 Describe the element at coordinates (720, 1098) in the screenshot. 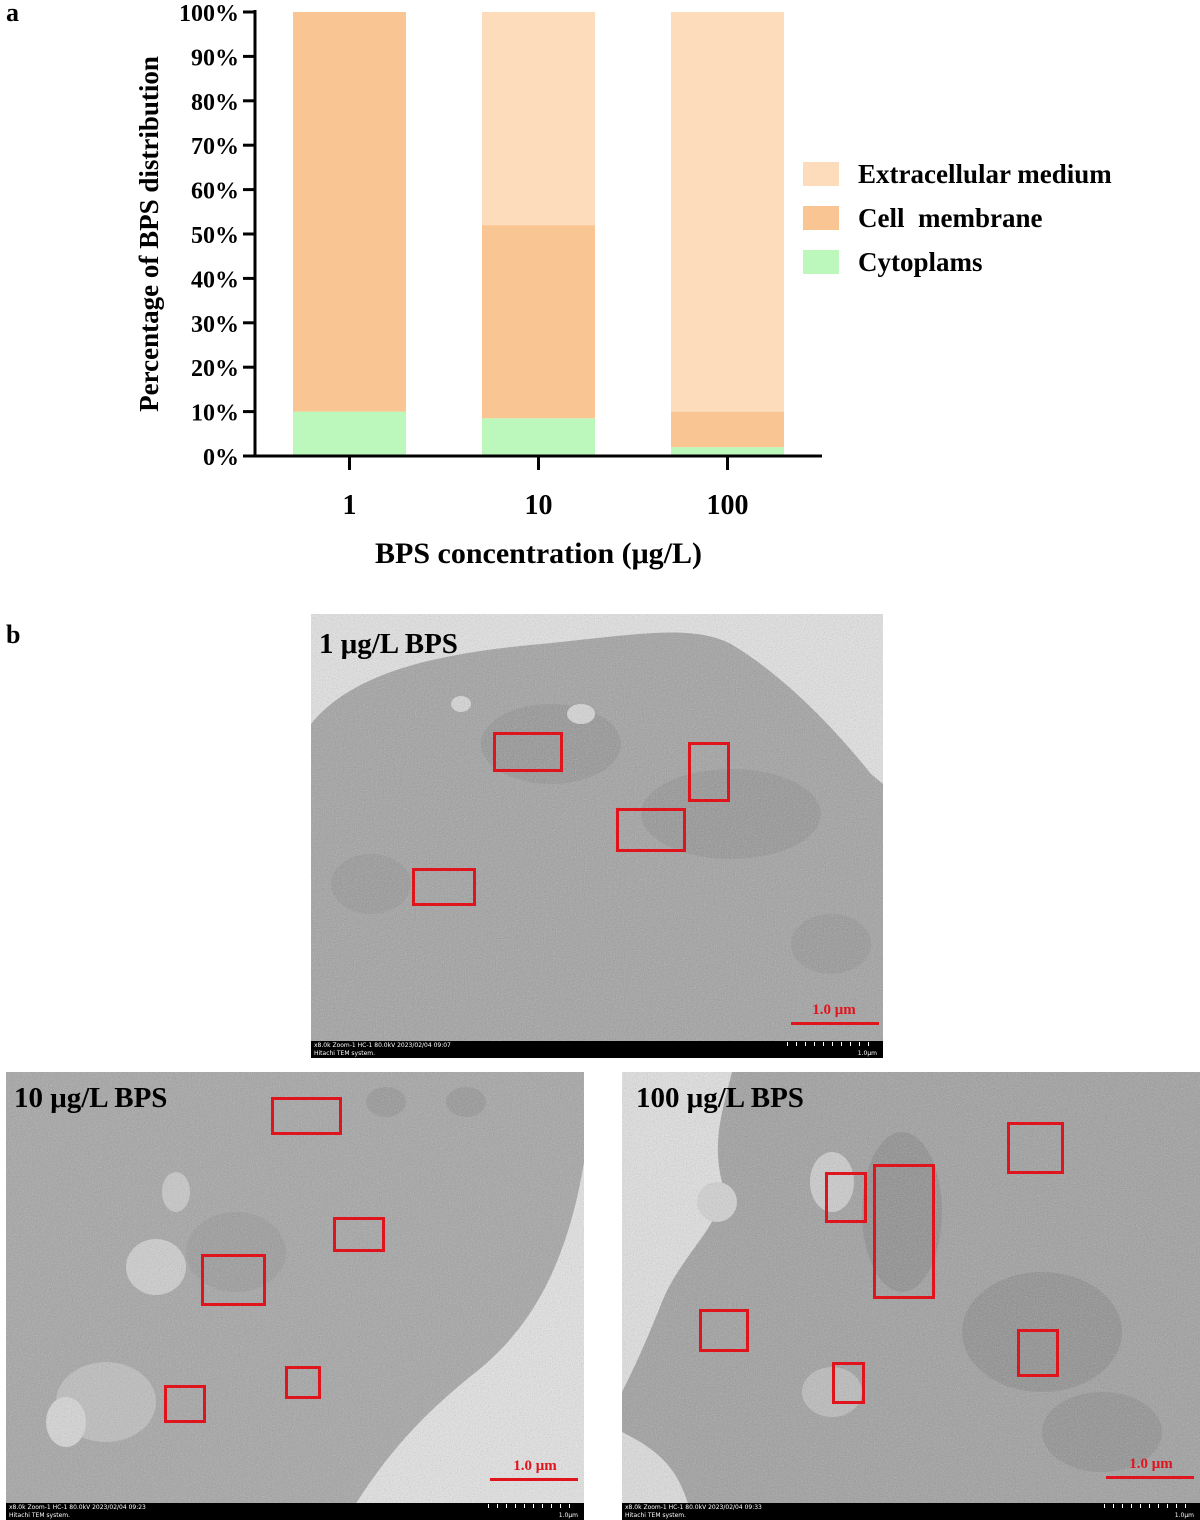

I see `tem-3-title: 100 μg/L BPS` at that location.